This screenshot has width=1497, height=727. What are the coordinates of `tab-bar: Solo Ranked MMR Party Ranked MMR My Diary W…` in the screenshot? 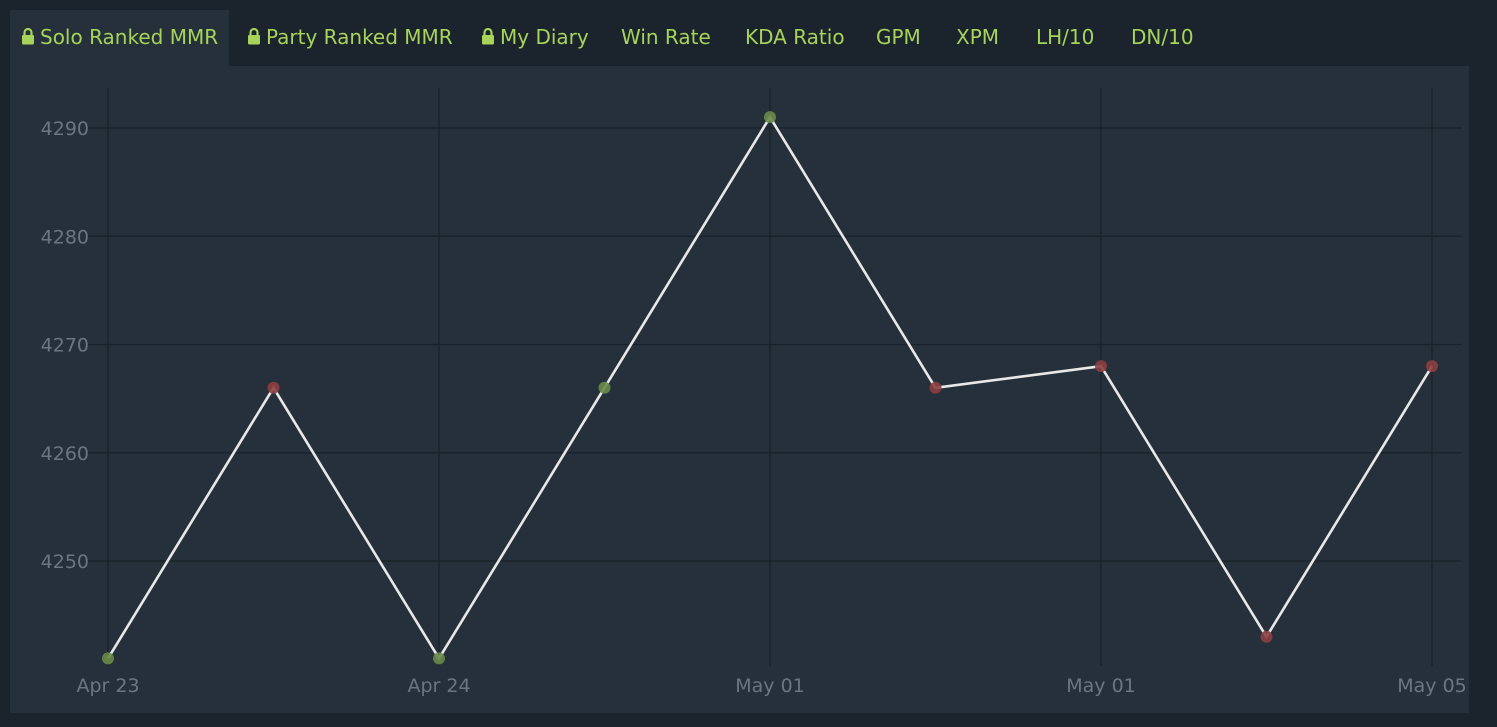 It's located at (748, 33).